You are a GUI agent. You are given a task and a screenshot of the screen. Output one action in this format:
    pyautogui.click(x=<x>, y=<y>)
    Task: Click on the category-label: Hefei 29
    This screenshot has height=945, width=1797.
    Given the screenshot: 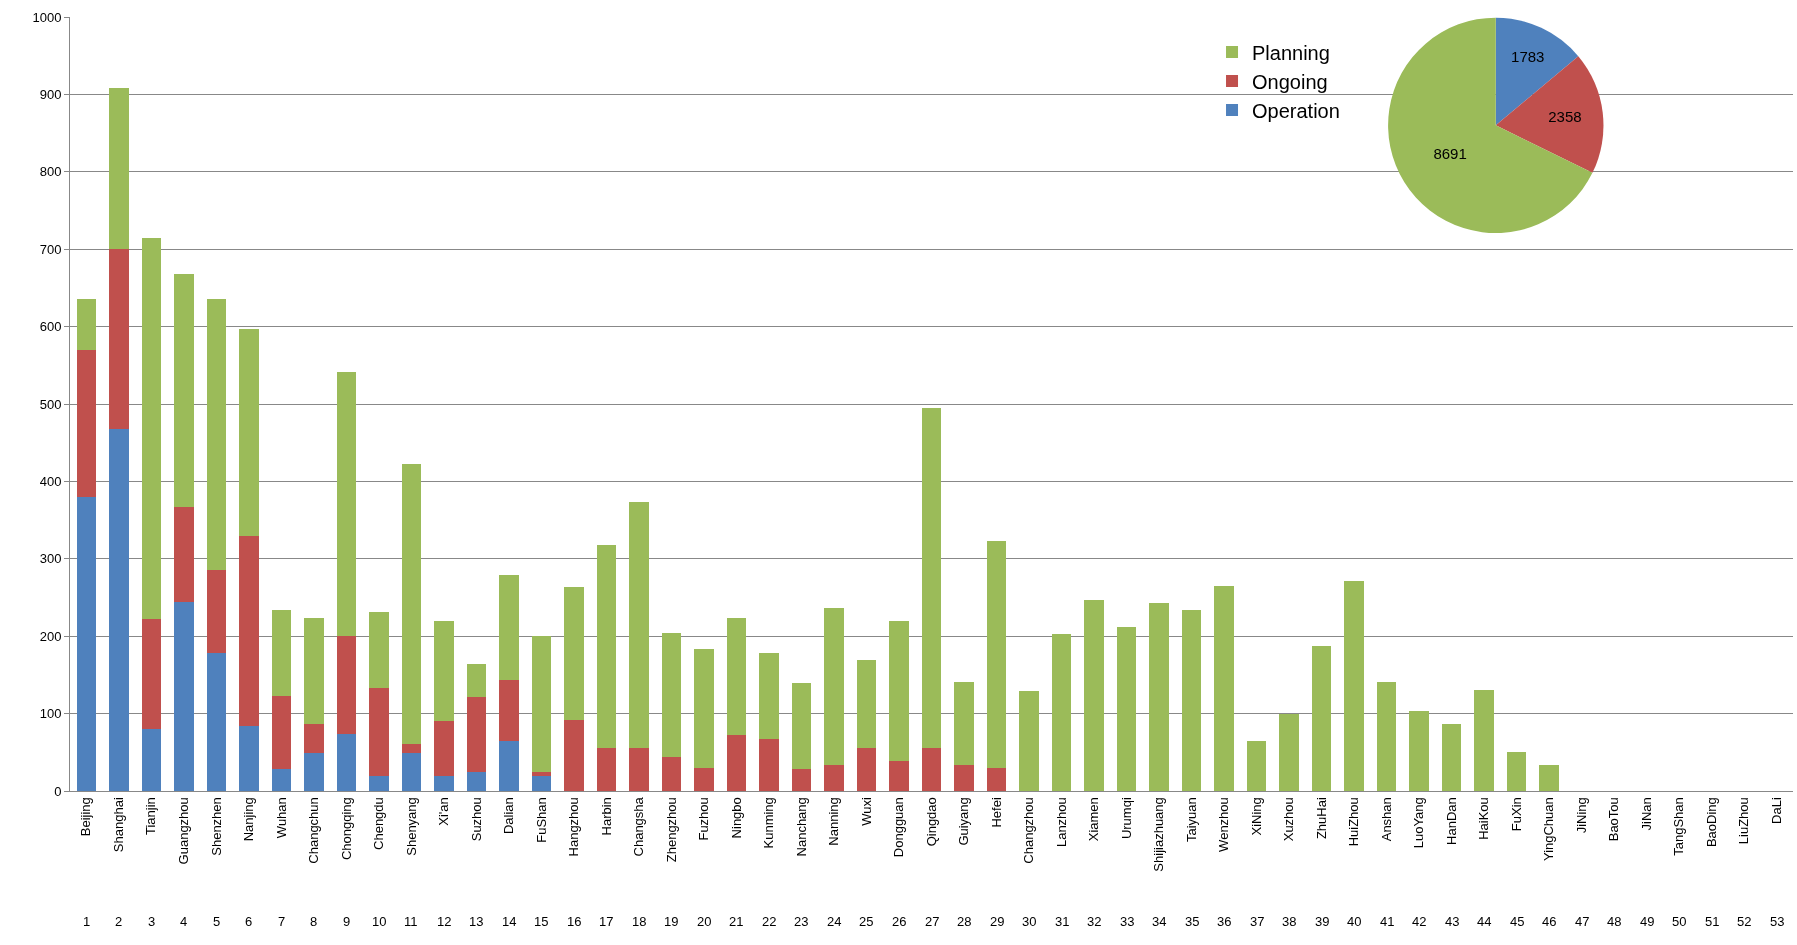 What is the action you would take?
    pyautogui.click(x=996, y=863)
    